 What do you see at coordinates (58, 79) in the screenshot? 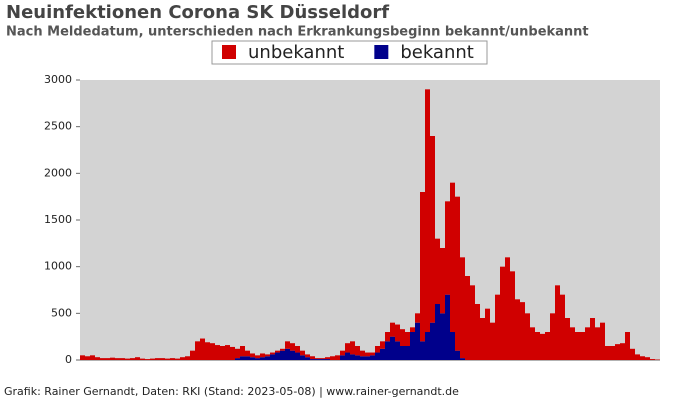
I see `y-tick-label: 3000` at bounding box center [58, 79].